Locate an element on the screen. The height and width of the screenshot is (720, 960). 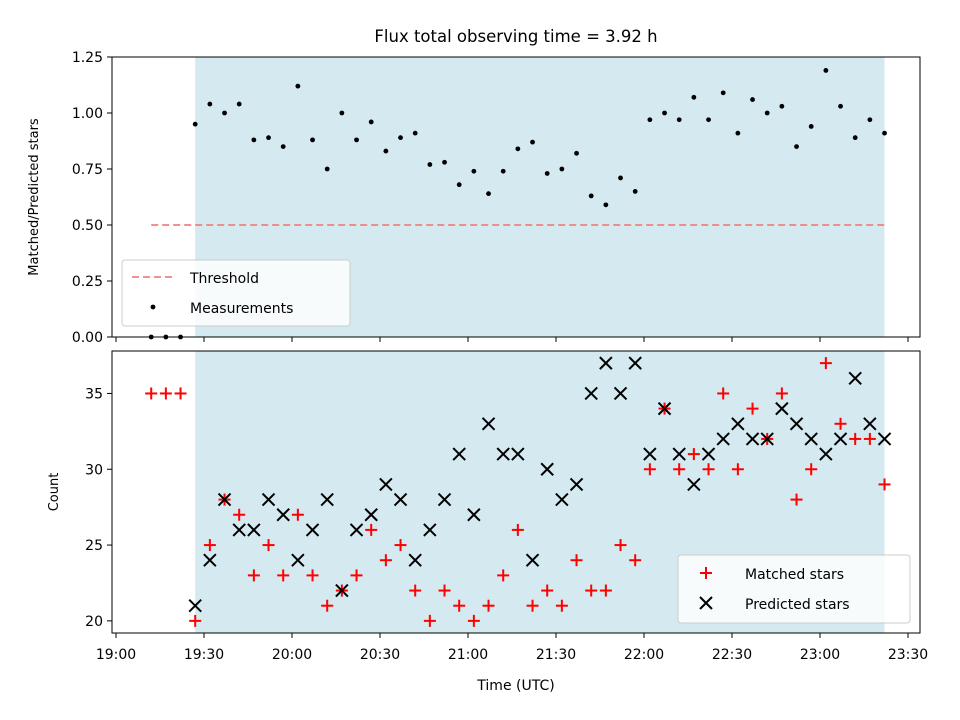
count-y-tick-label: 20 is located at coordinates (94, 622).